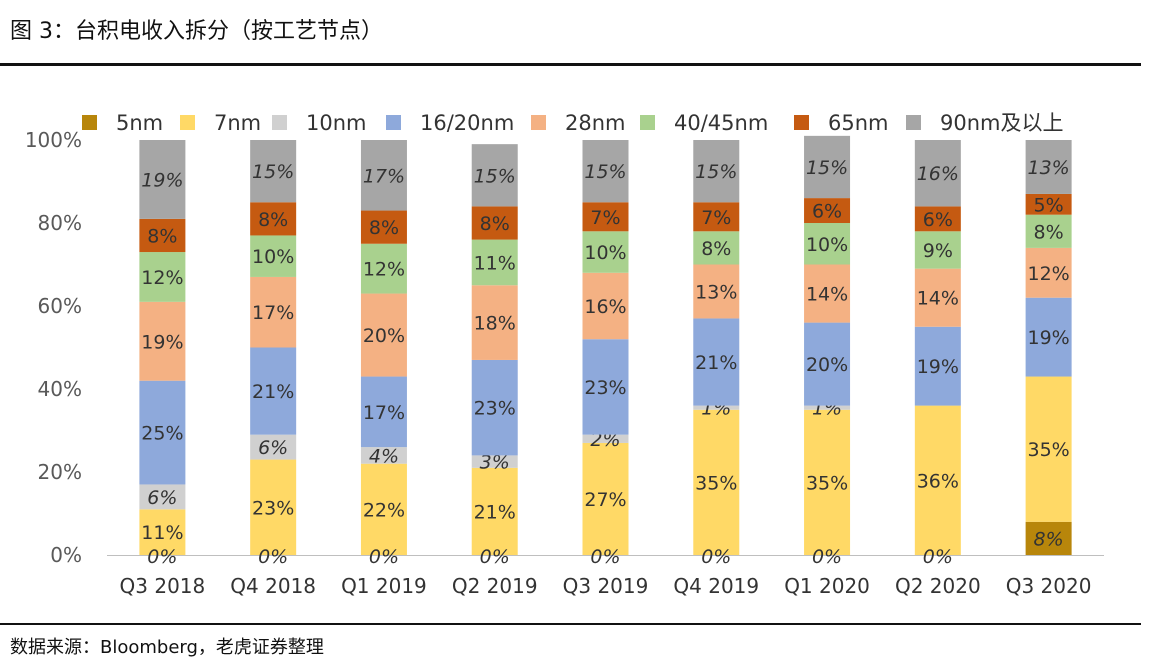 This screenshot has height=665, width=1154. Describe the element at coordinates (605, 500) in the screenshot. I see `data-label: 27%` at that location.